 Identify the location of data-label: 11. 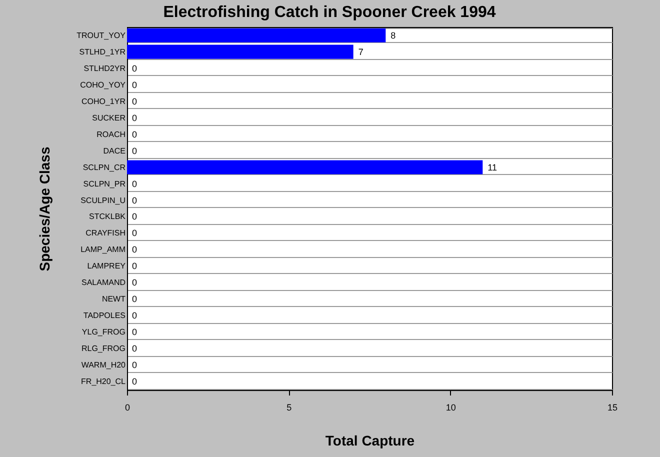
(493, 167).